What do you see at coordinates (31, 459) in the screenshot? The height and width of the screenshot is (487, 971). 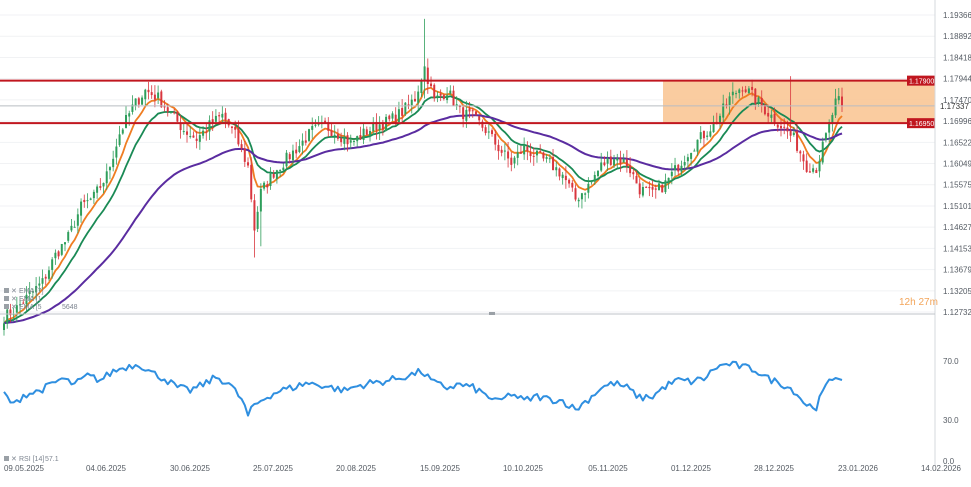 I see `rsi-legend: ✕ RSI [14] 57.1` at bounding box center [31, 459].